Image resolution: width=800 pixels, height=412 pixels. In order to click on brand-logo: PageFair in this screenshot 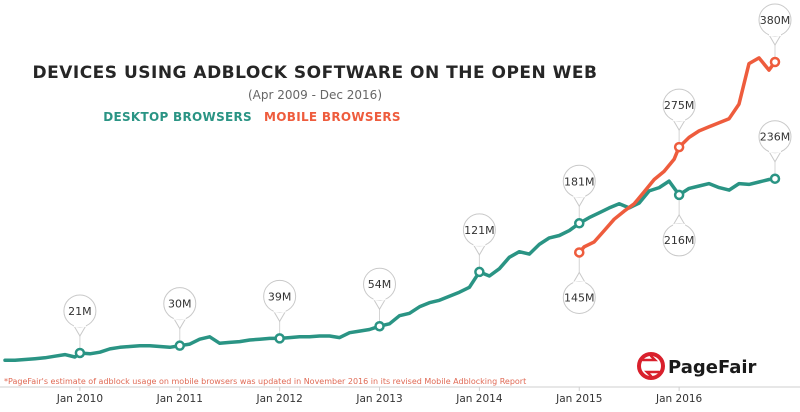, I will do `click(697, 366)`.